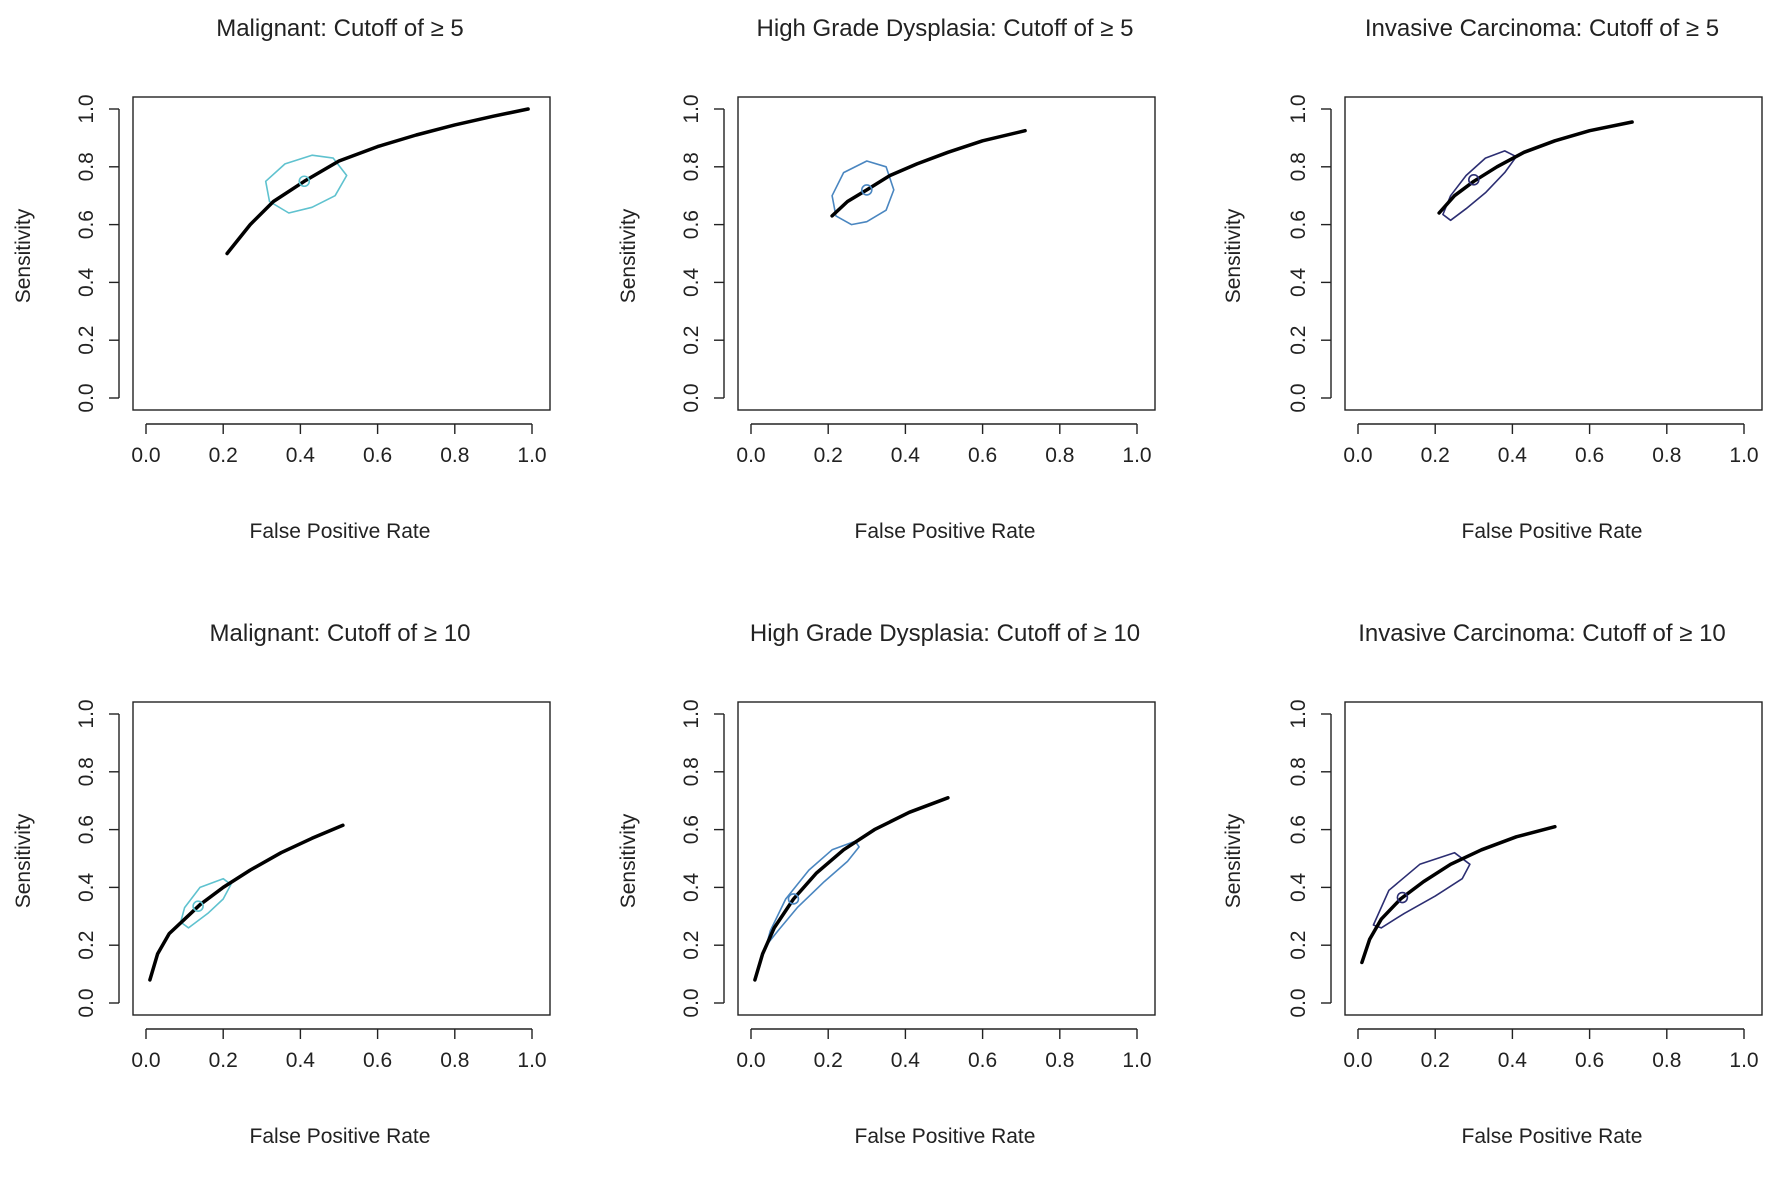  Describe the element at coordinates (340, 633) in the screenshot. I see `chart-title: Malignant: Cutoff of ≥ 10` at that location.